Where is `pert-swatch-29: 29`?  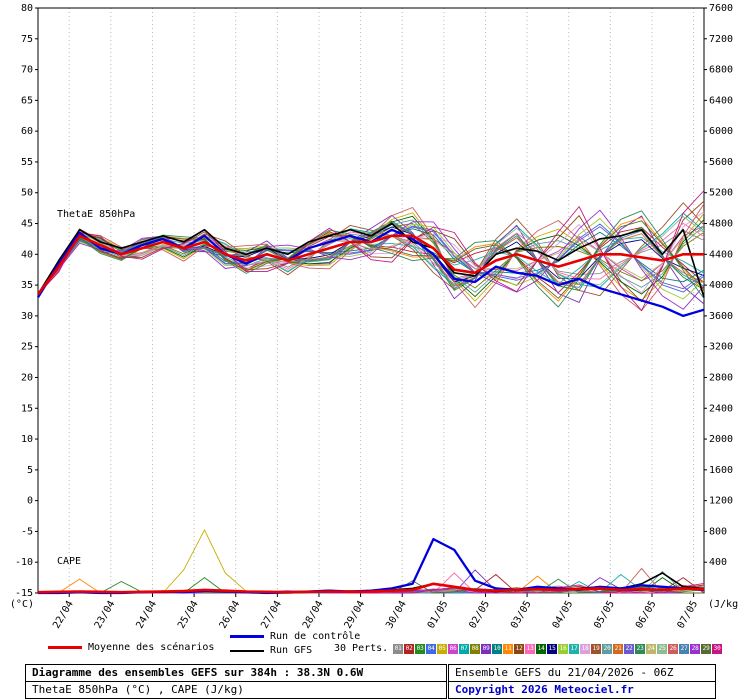
pert-swatch-29: 29 is located at coordinates (706, 648).